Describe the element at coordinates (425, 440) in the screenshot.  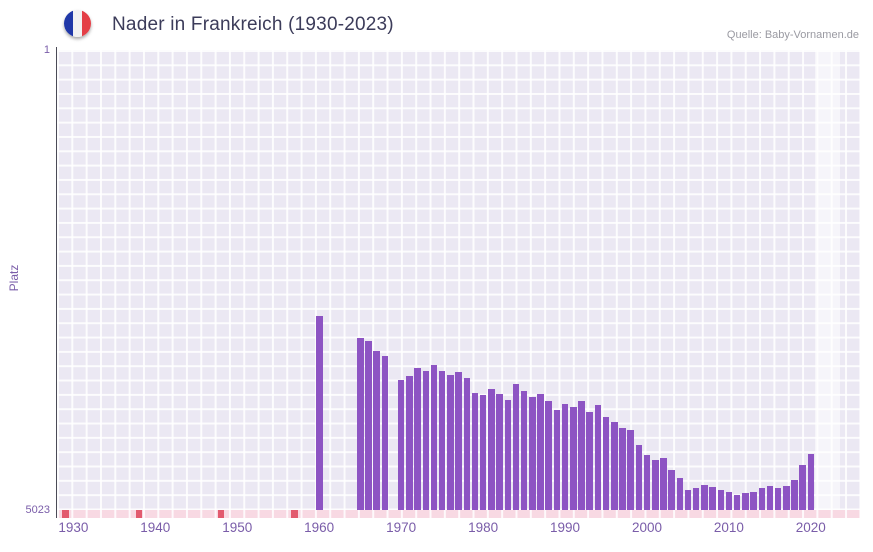
I see `bar-1973` at that location.